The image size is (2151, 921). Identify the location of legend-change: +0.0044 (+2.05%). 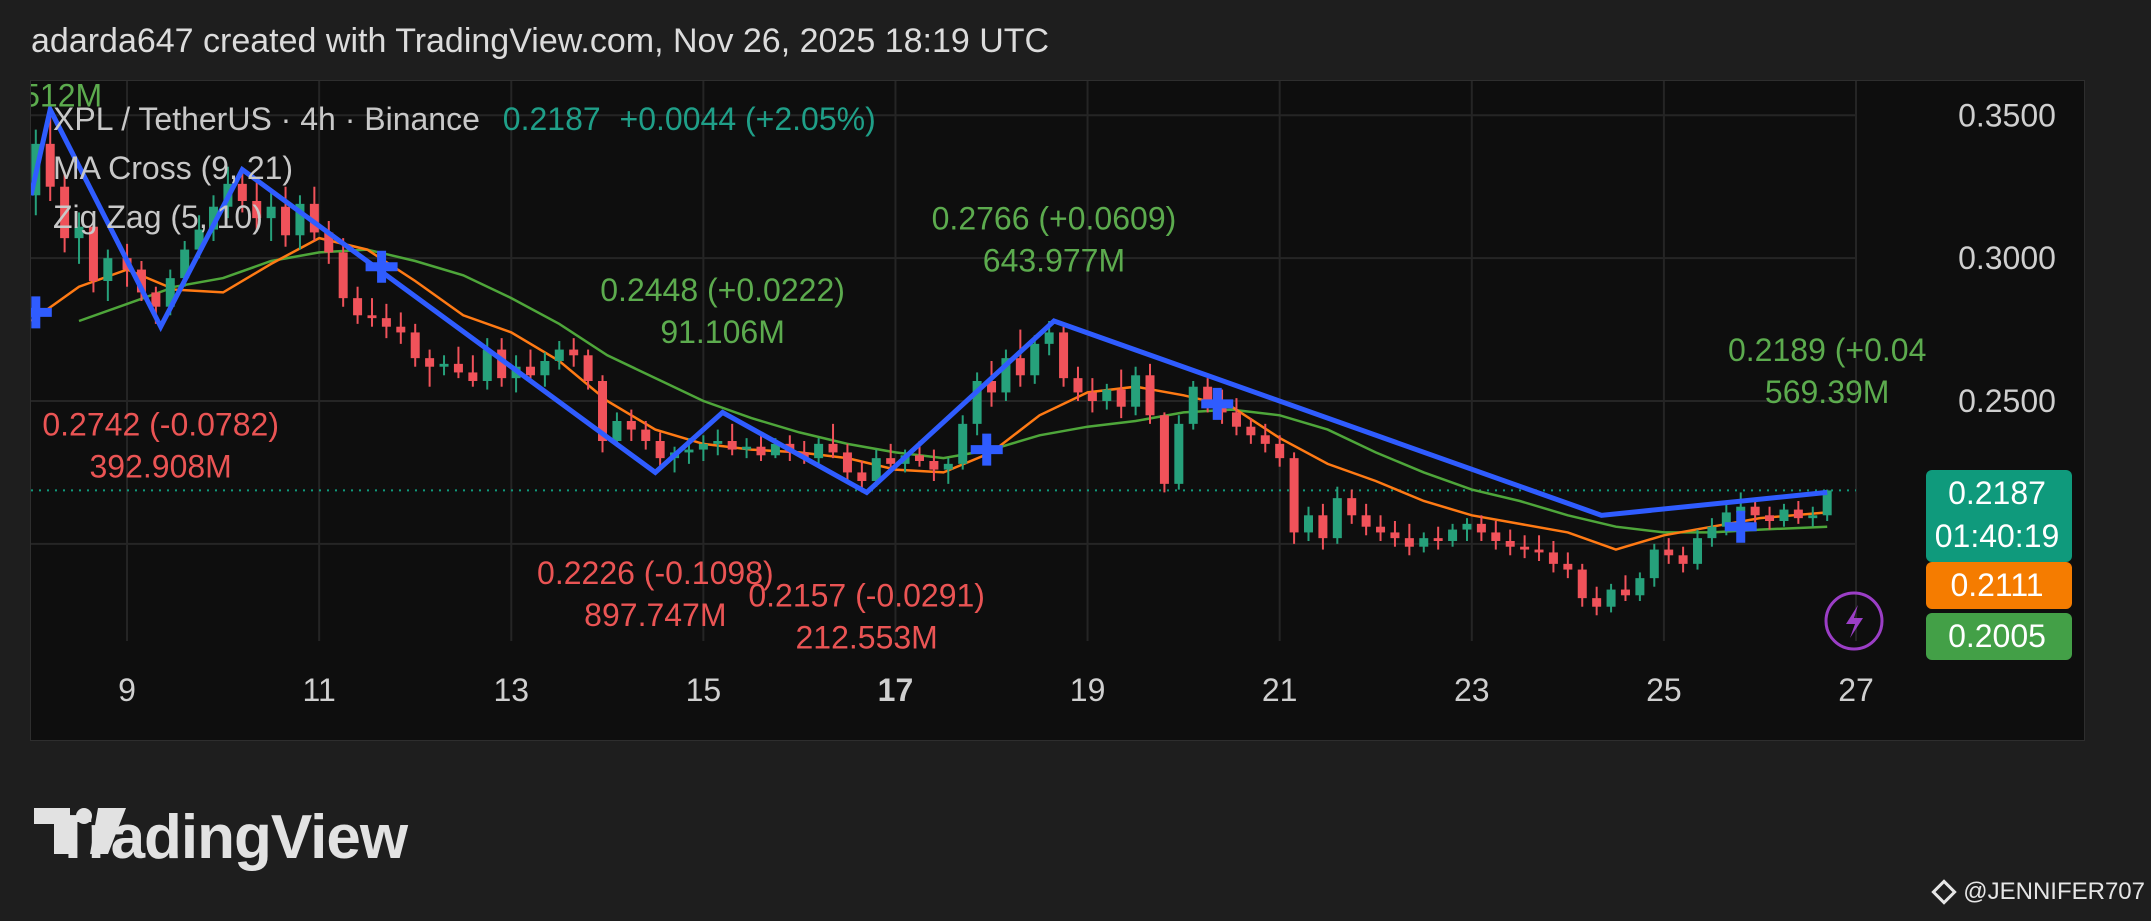
(747, 119).